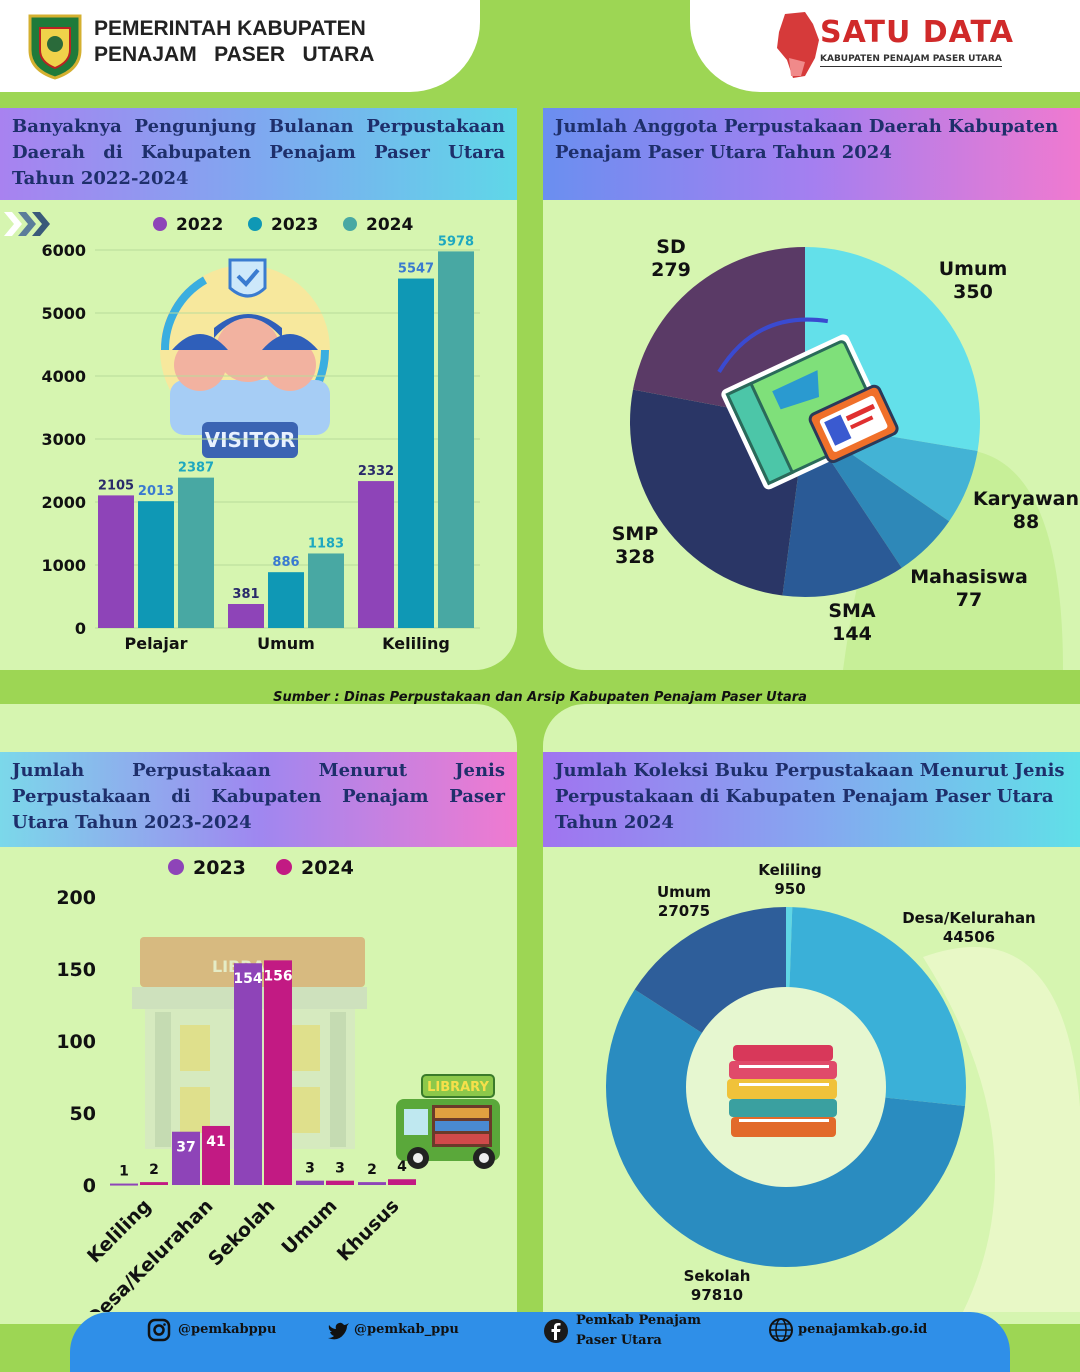  What do you see at coordinates (116, 561) in the screenshot?
I see `bar-pelajar-2022` at bounding box center [116, 561].